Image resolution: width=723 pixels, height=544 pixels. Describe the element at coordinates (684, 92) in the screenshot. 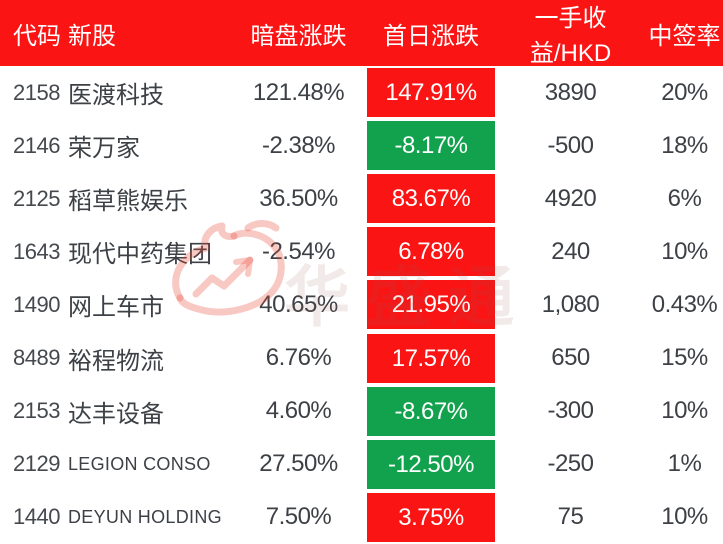

I see `allotment-rate: 20%` at that location.